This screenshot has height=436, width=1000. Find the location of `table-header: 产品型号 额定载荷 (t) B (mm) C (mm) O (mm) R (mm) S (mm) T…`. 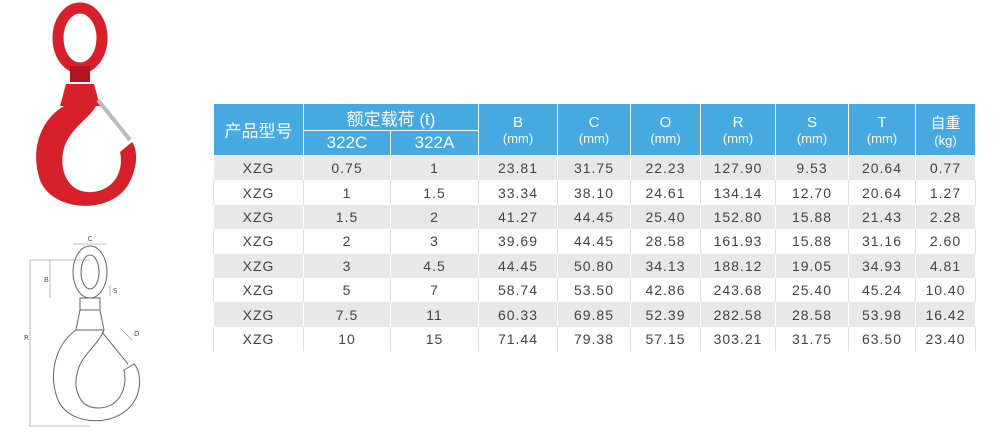

table-header: 产品型号 额定载荷 (t) B (mm) C (mm) O (mm) R (mm) S (mm) T… is located at coordinates (594, 129).